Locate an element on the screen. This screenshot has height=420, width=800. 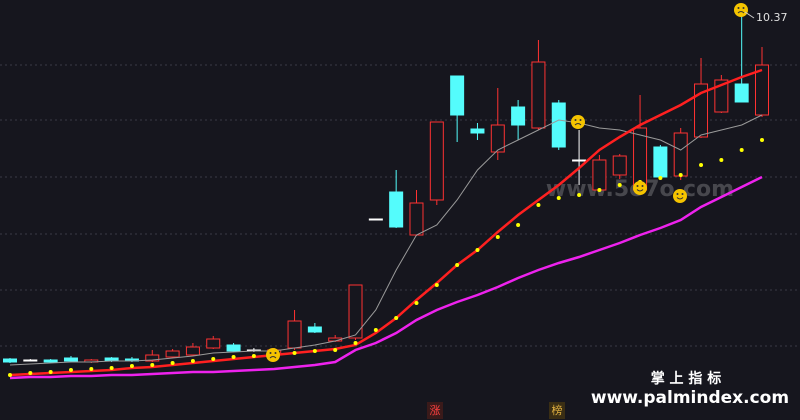
watermark: www.palmindex.com is located at coordinates (690, 398).